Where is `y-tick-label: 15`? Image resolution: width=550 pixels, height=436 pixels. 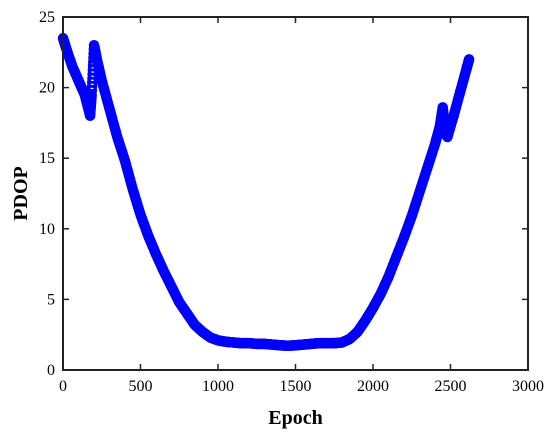
y-tick-label: 15 is located at coordinates (47, 158).